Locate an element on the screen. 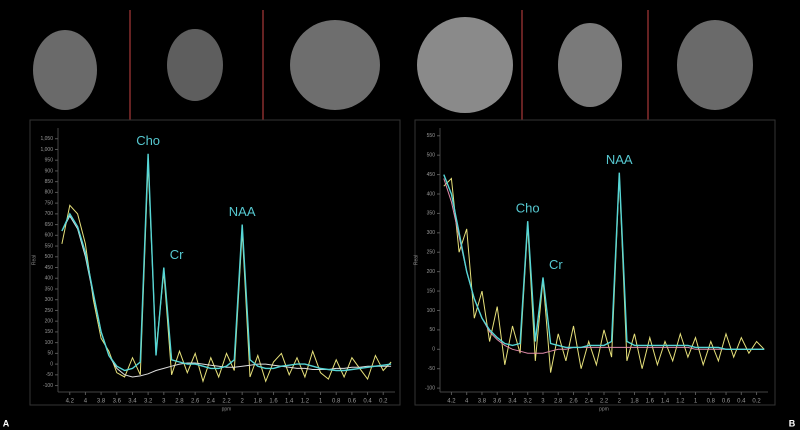 This screenshot has width=800, height=430. y-tick-label: 900 is located at coordinates (49, 171).